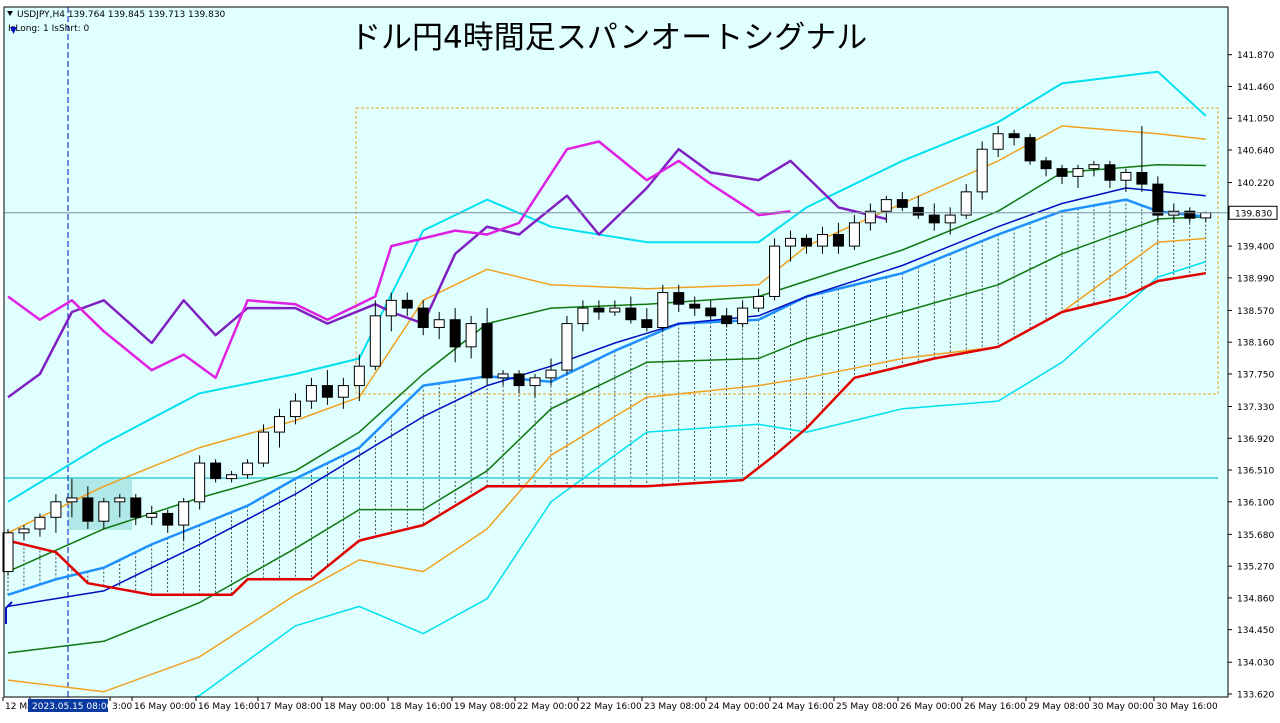  I want to click on y-tick-label: 138.570, so click(1255, 312).